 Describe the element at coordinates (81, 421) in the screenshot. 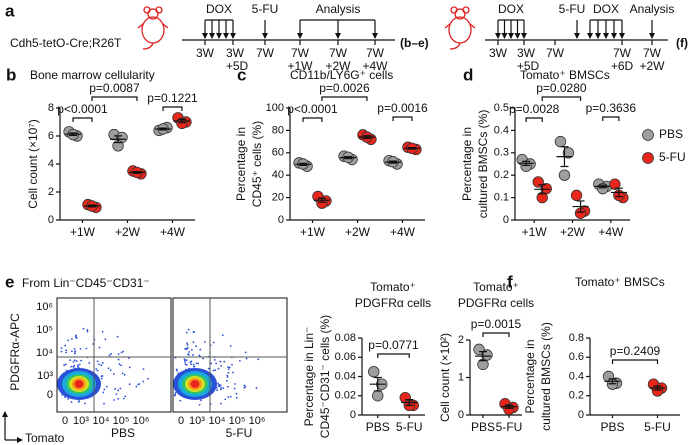

I see `flow-x-tick: 10³` at that location.